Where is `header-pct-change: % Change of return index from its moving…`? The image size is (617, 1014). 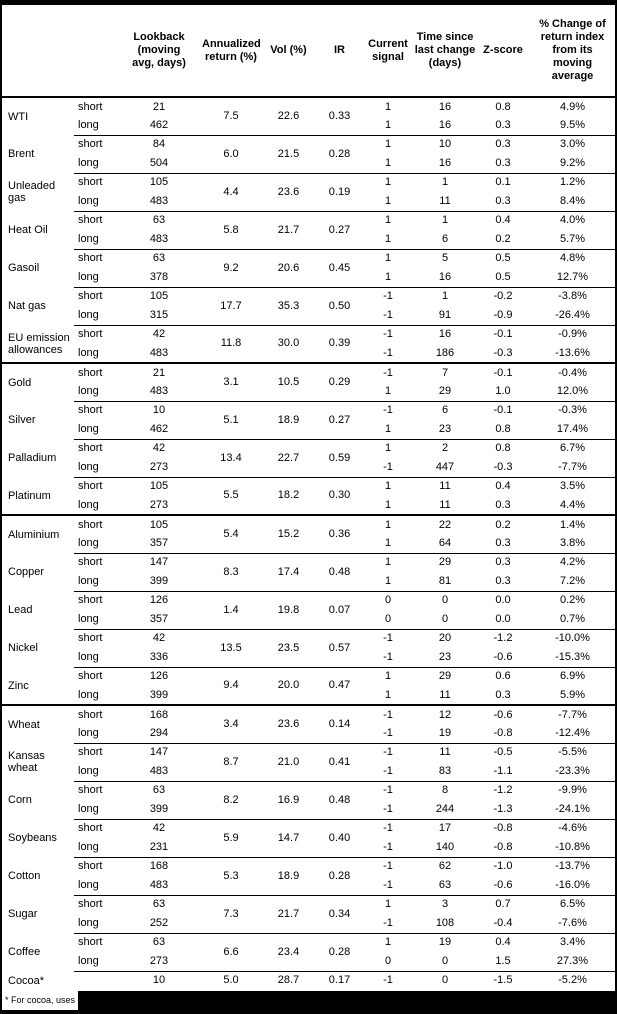
header-pct-change: % Change of return index from its moving… is located at coordinates (572, 51).